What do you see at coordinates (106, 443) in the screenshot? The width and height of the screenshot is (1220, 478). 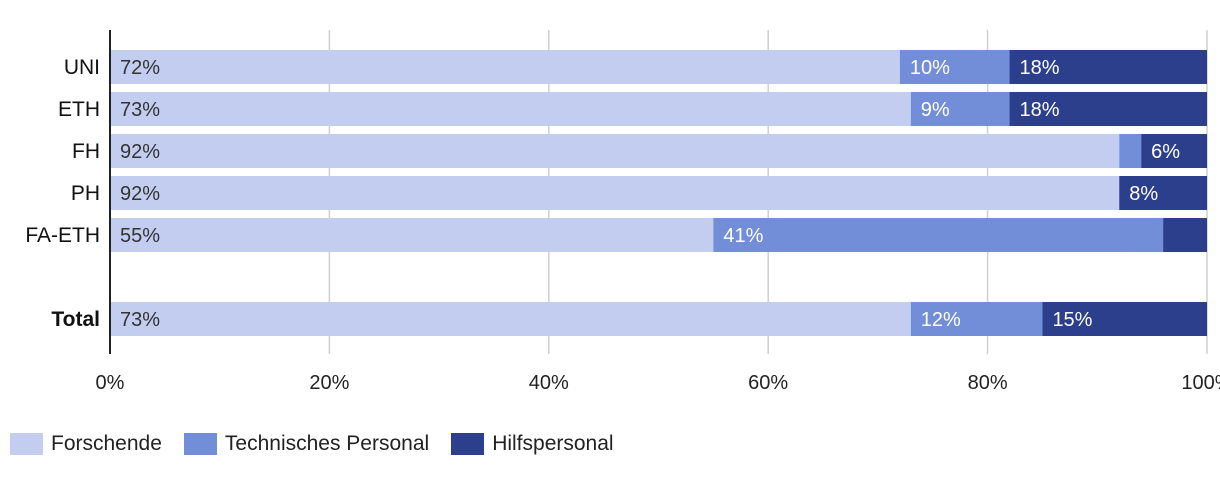 I see `legend-label: Forschende` at bounding box center [106, 443].